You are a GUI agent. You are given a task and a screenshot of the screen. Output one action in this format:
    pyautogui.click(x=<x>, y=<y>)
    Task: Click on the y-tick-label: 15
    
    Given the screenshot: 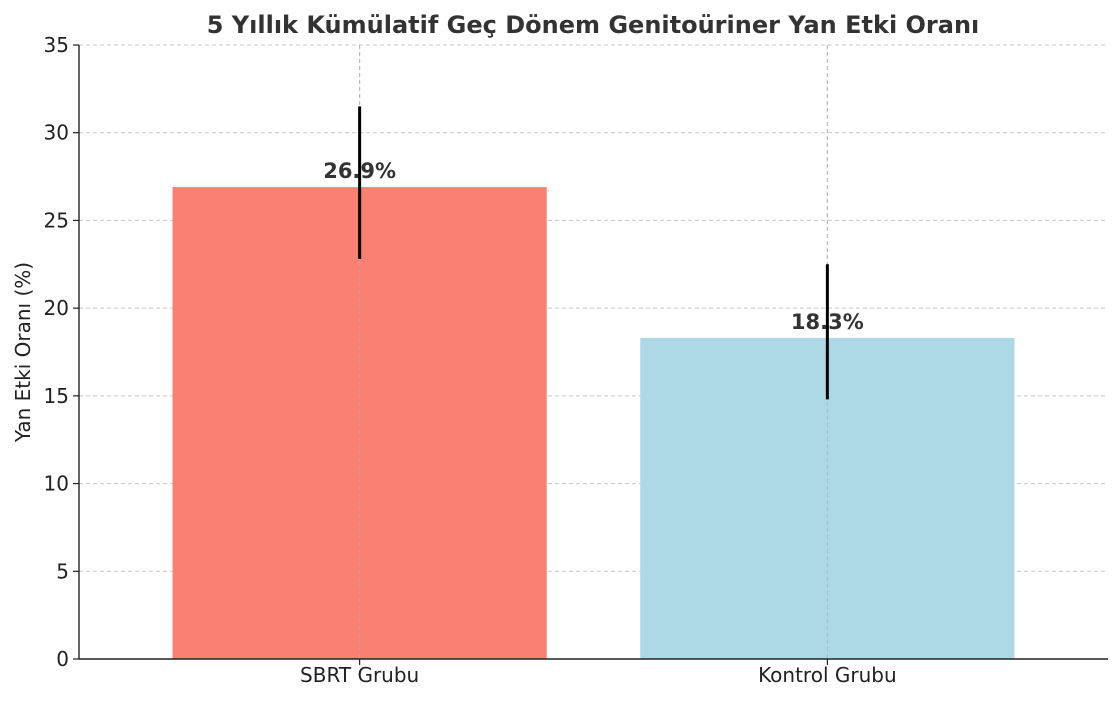 What is the action you would take?
    pyautogui.click(x=56, y=396)
    